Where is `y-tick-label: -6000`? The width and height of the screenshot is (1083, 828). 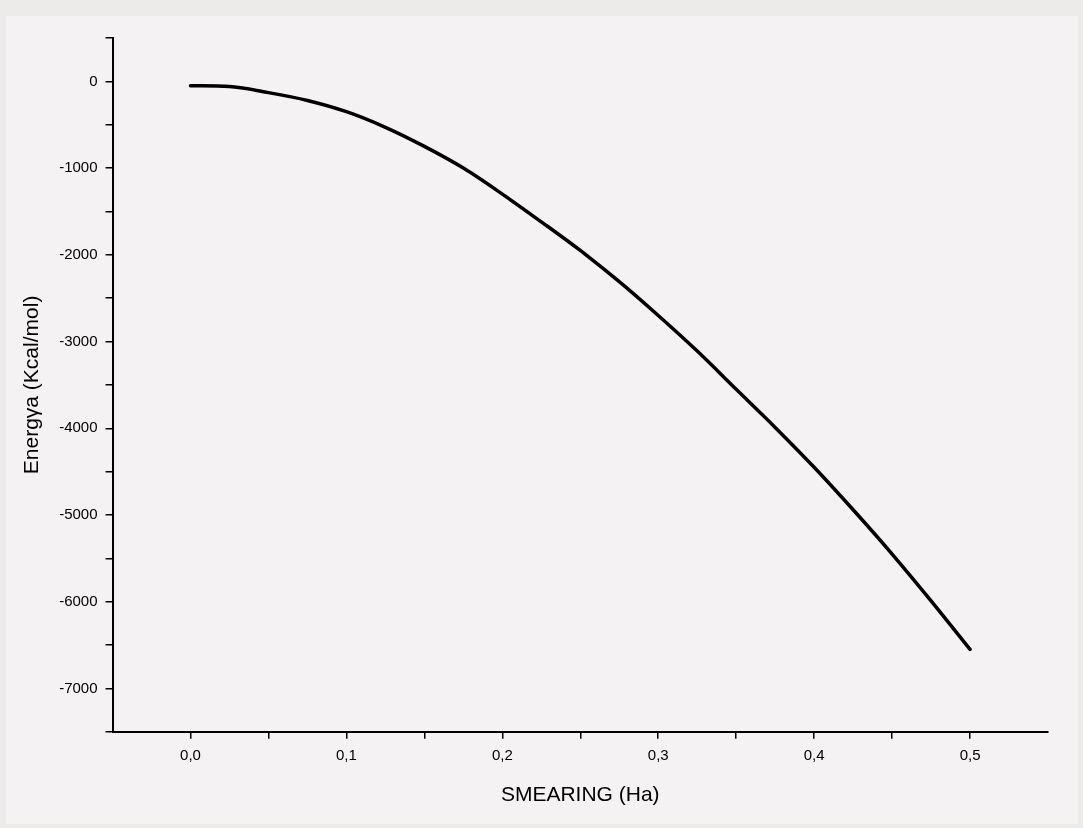
y-tick-label: -6000 is located at coordinates (78, 600).